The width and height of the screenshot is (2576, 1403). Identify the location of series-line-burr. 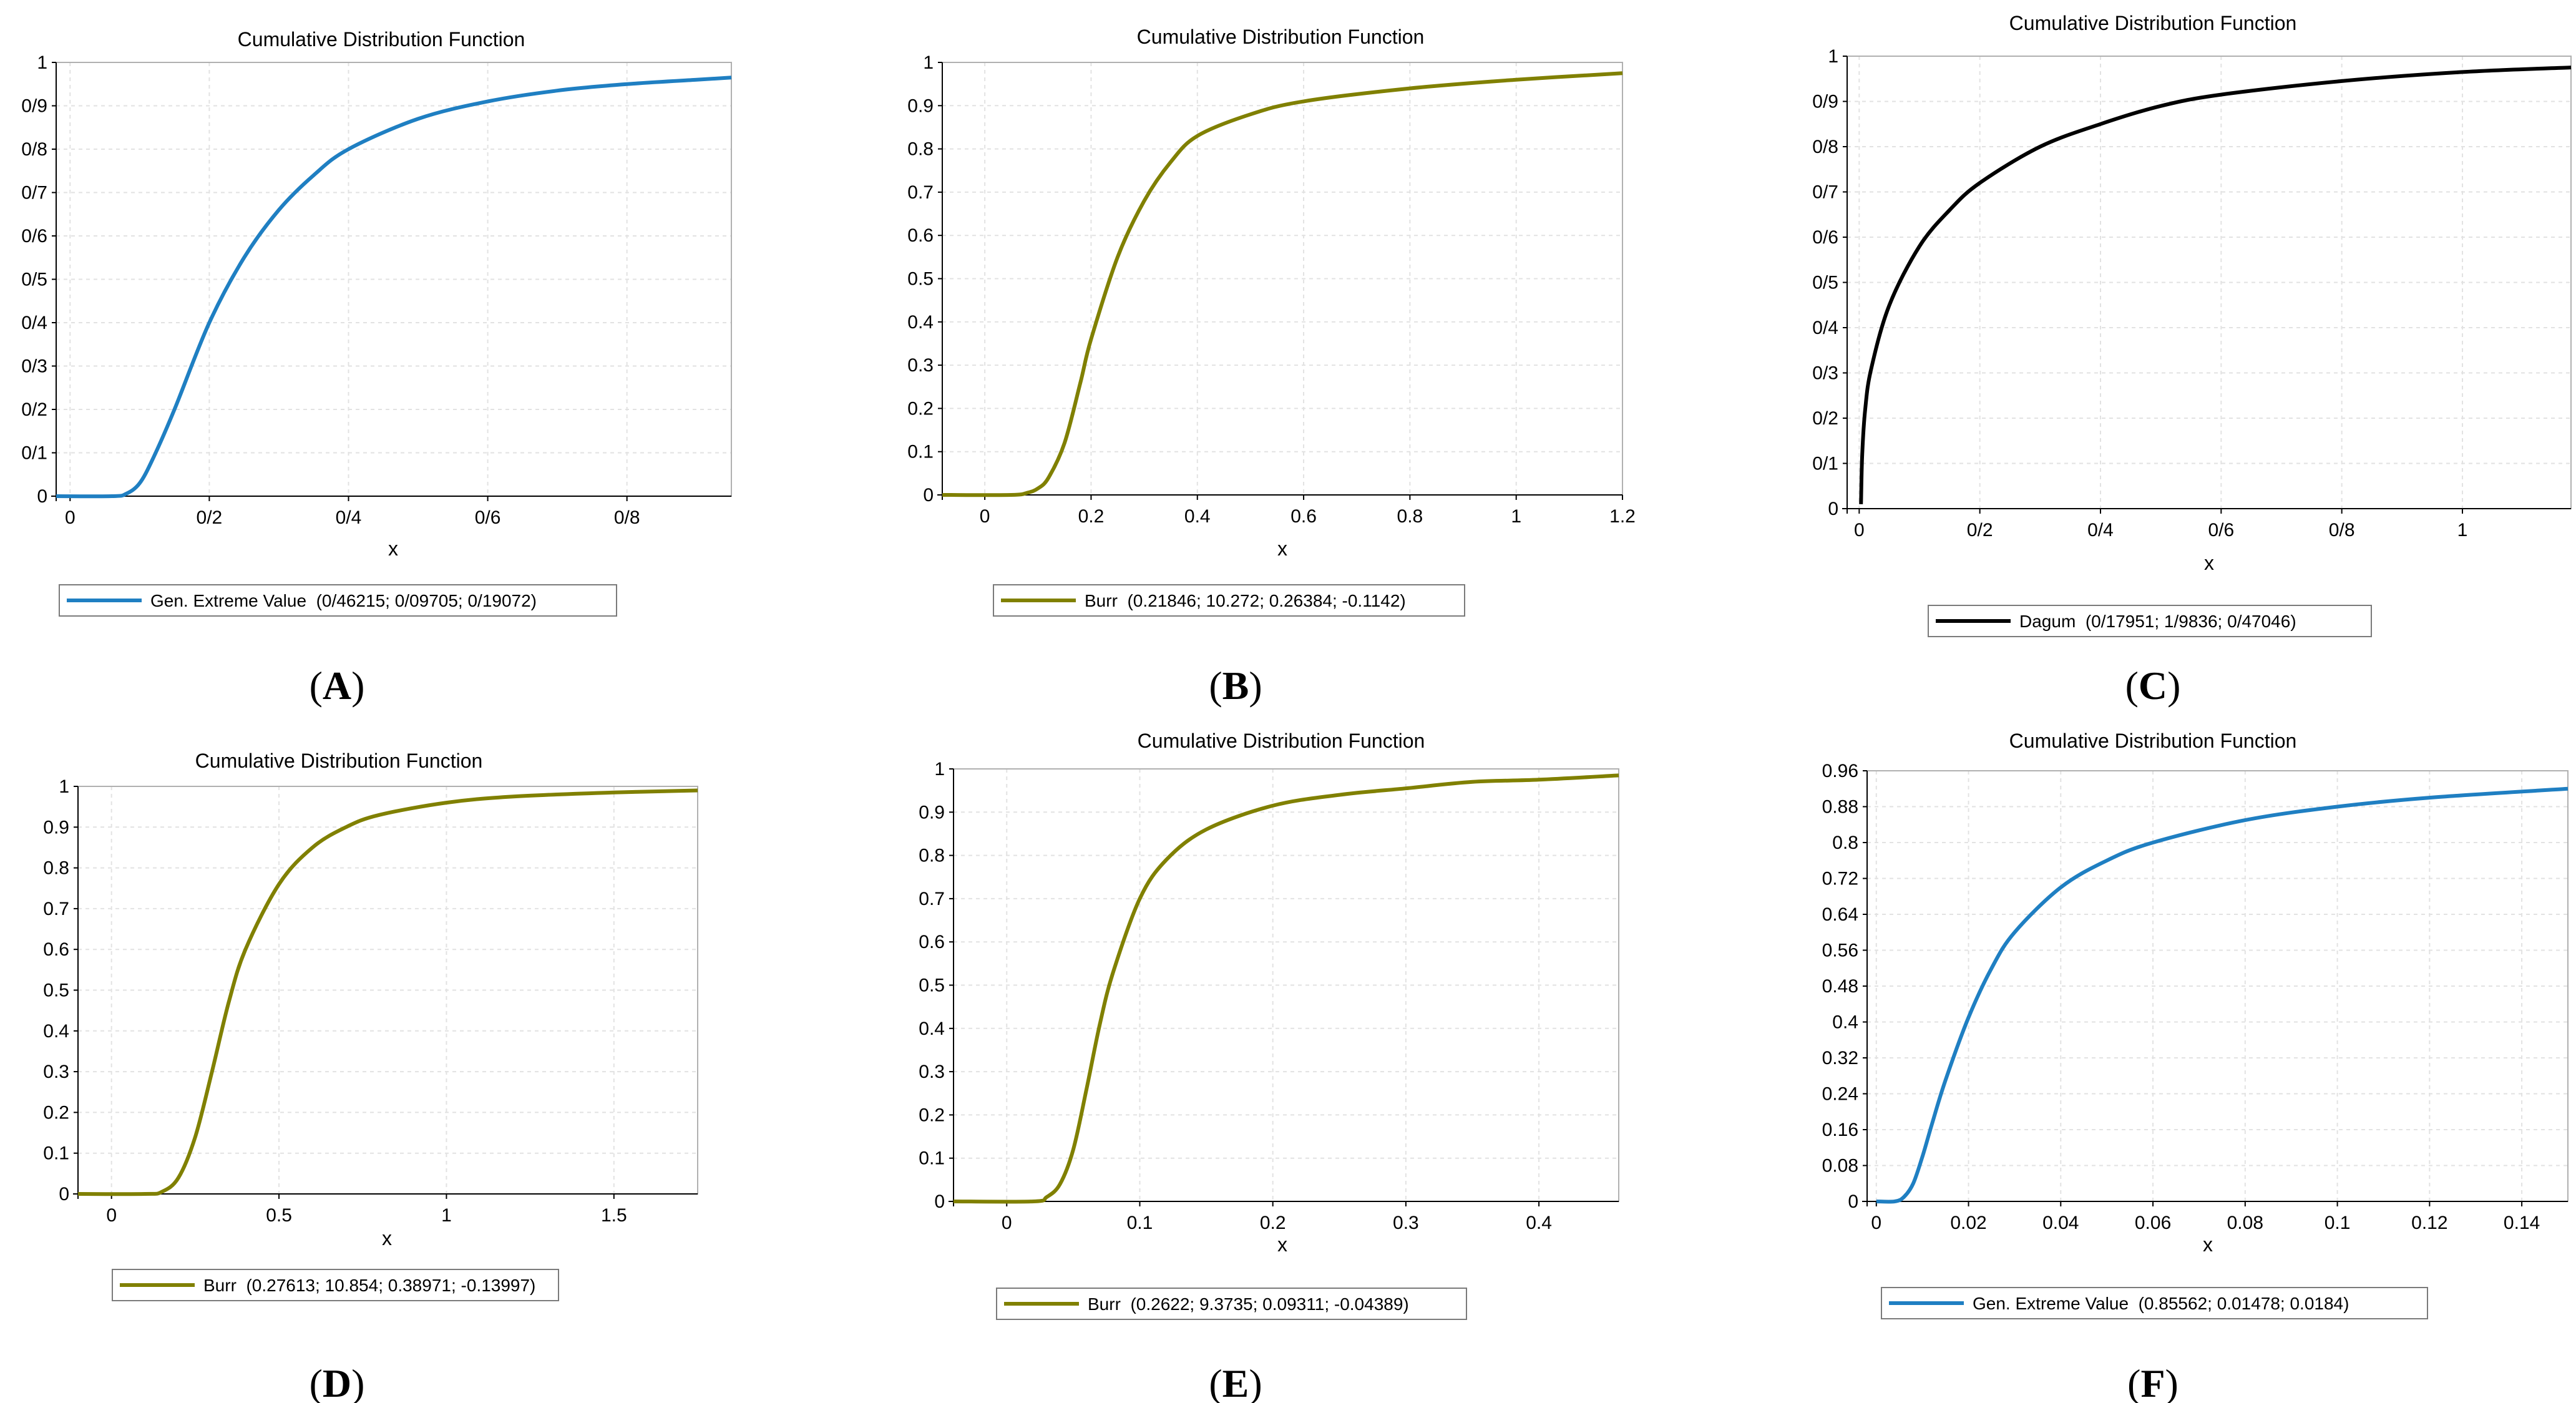
(1282, 284).